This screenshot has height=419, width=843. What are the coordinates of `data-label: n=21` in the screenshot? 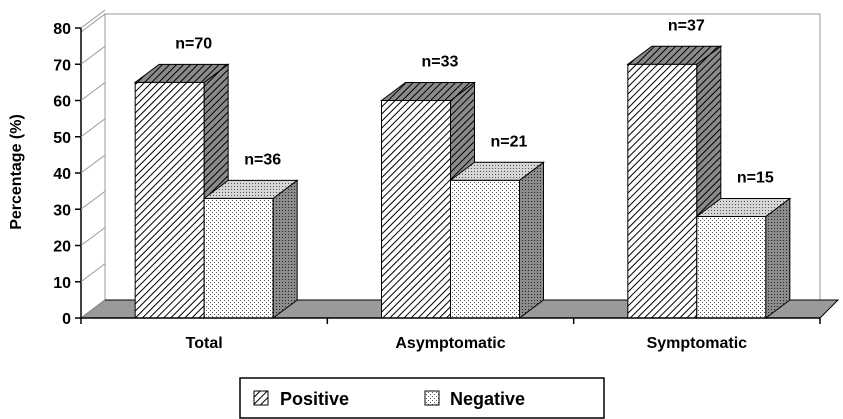 It's located at (509, 141).